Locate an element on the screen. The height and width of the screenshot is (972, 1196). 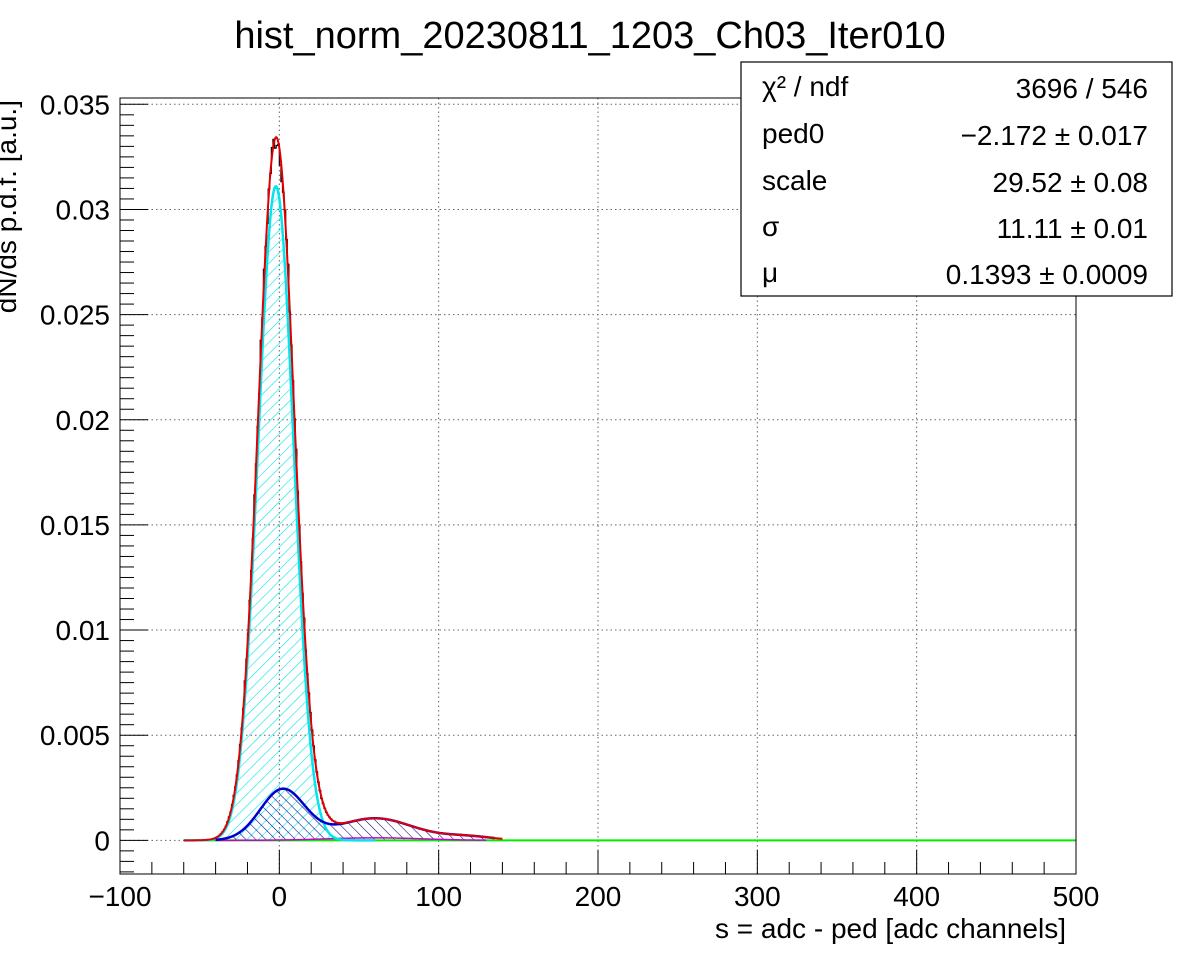
y-tick-label: 0.03 is located at coordinates (83, 209).